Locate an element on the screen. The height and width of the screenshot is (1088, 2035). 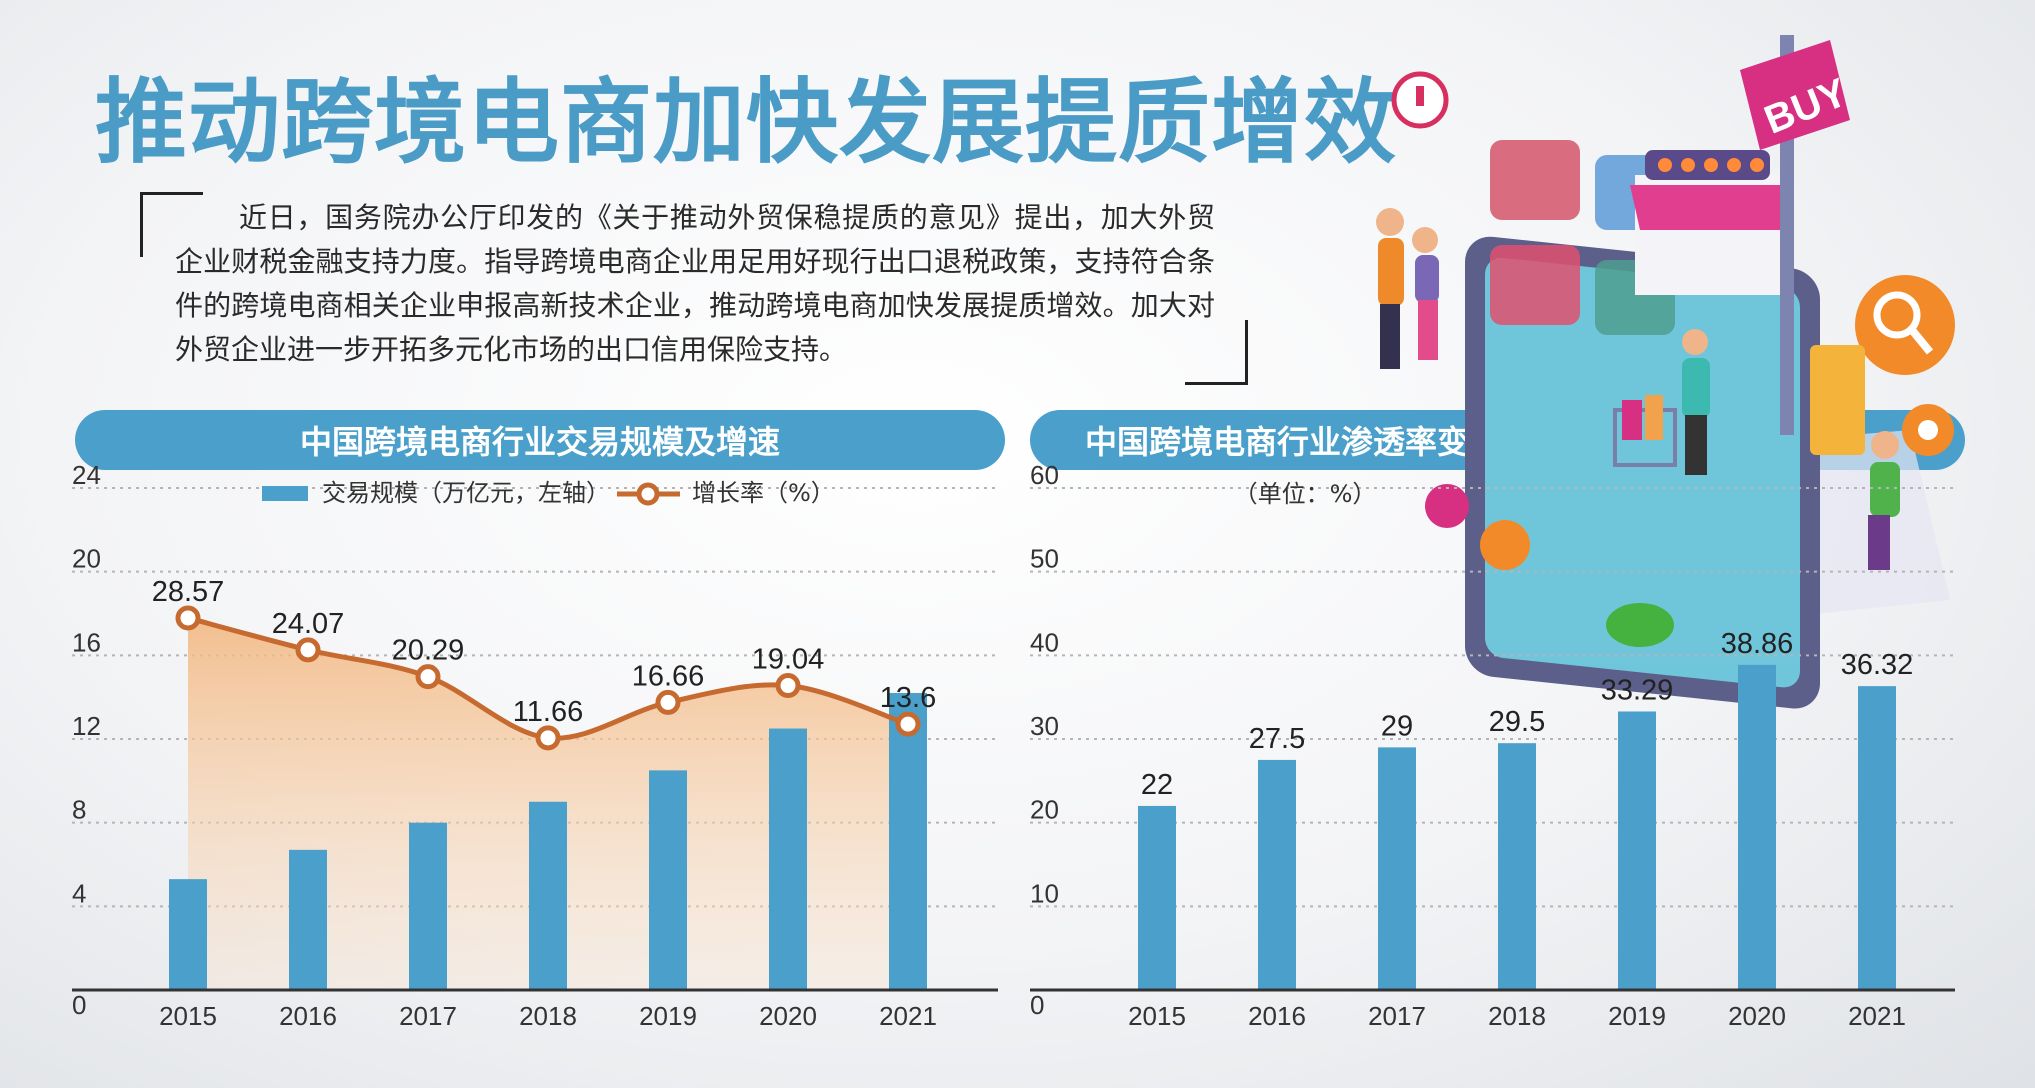
quote-bracket-bottom-right is located at coordinates (1216, 352).